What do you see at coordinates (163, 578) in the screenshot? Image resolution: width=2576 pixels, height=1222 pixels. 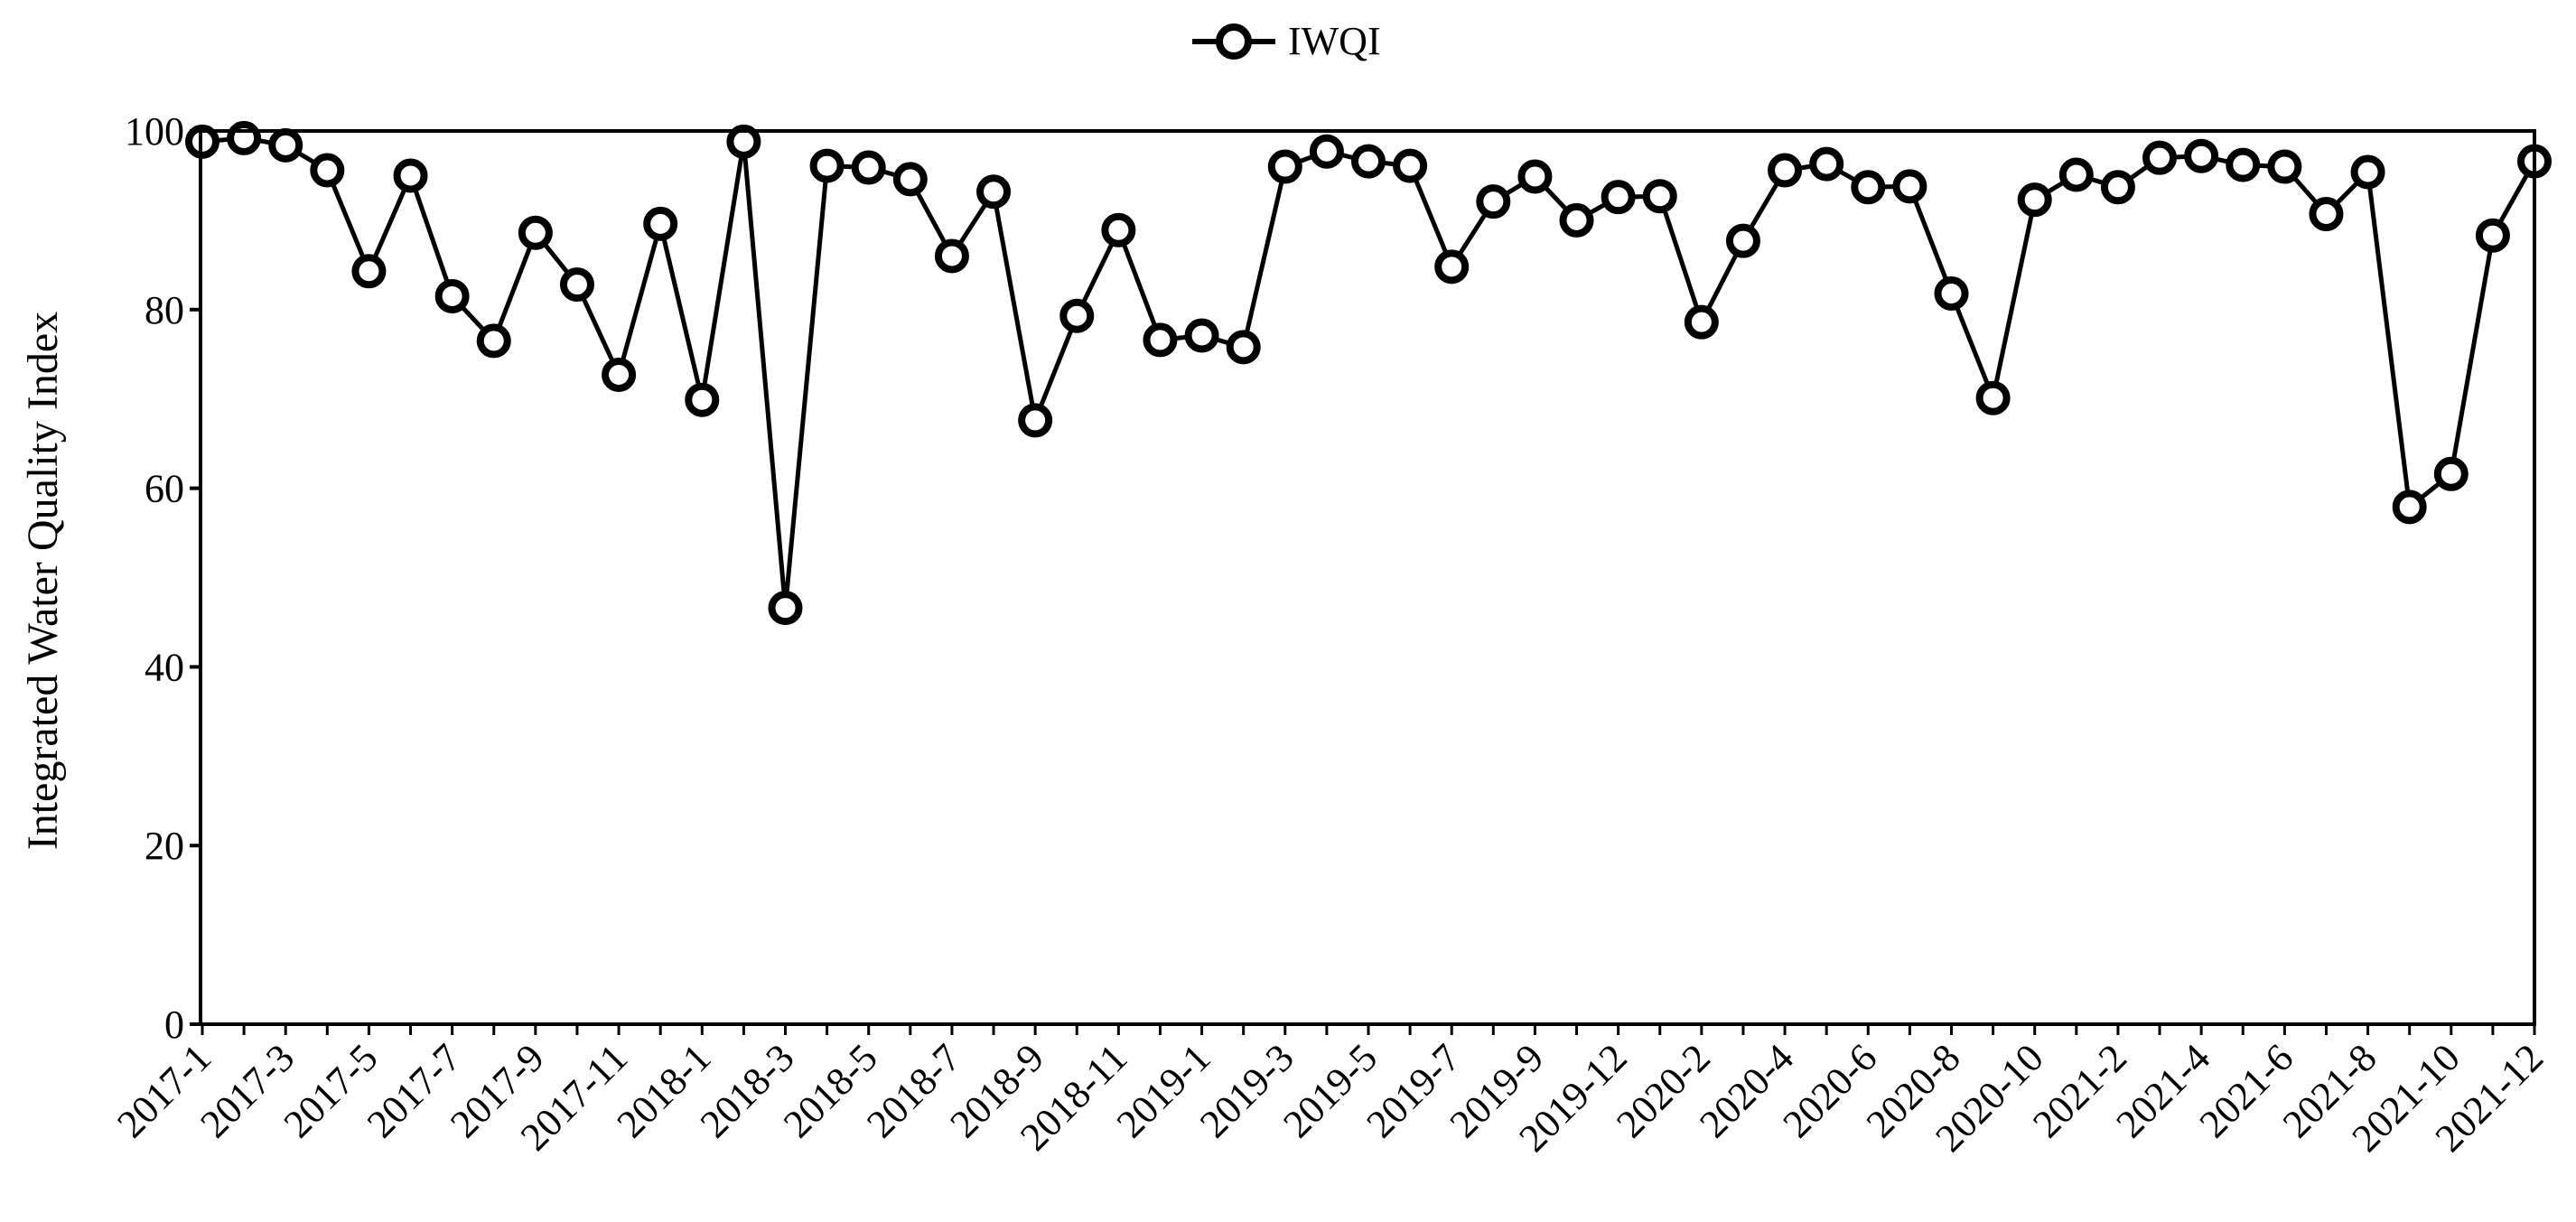 I see `y-axis-ticks: 0 20 40 60 80 100` at bounding box center [163, 578].